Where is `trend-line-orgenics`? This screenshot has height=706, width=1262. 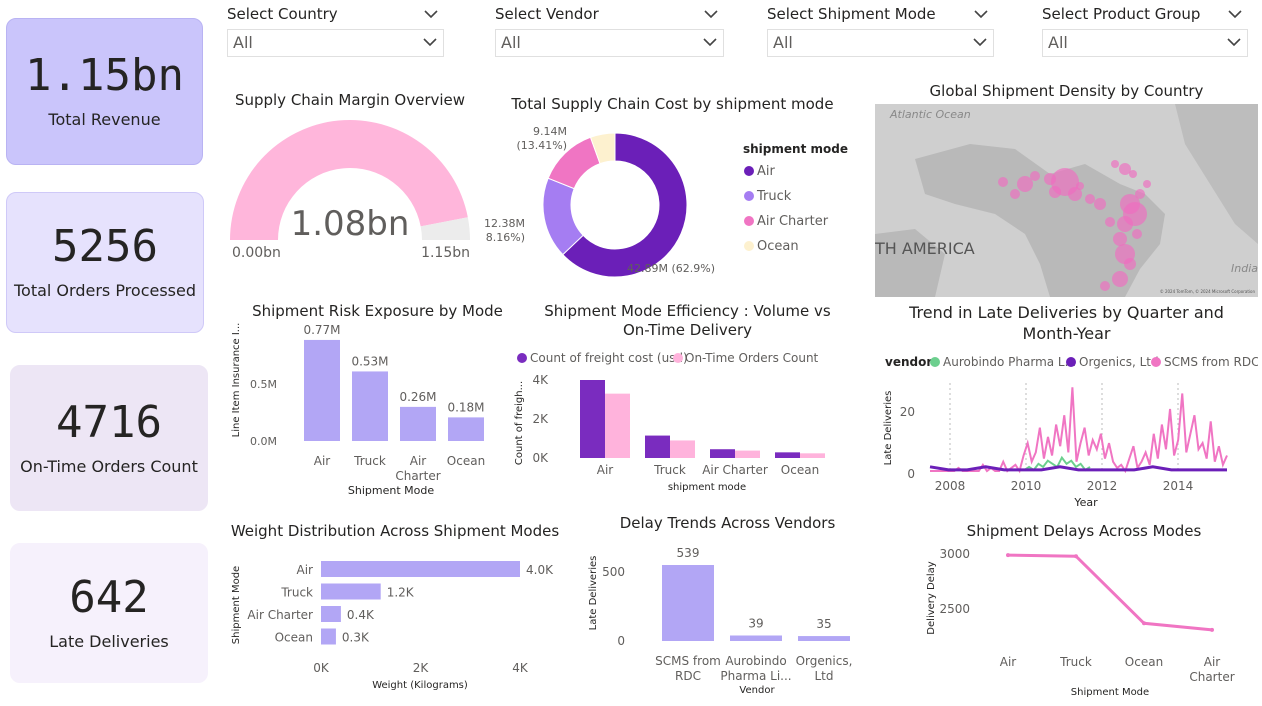 trend-line-orgenics is located at coordinates (1078, 468).